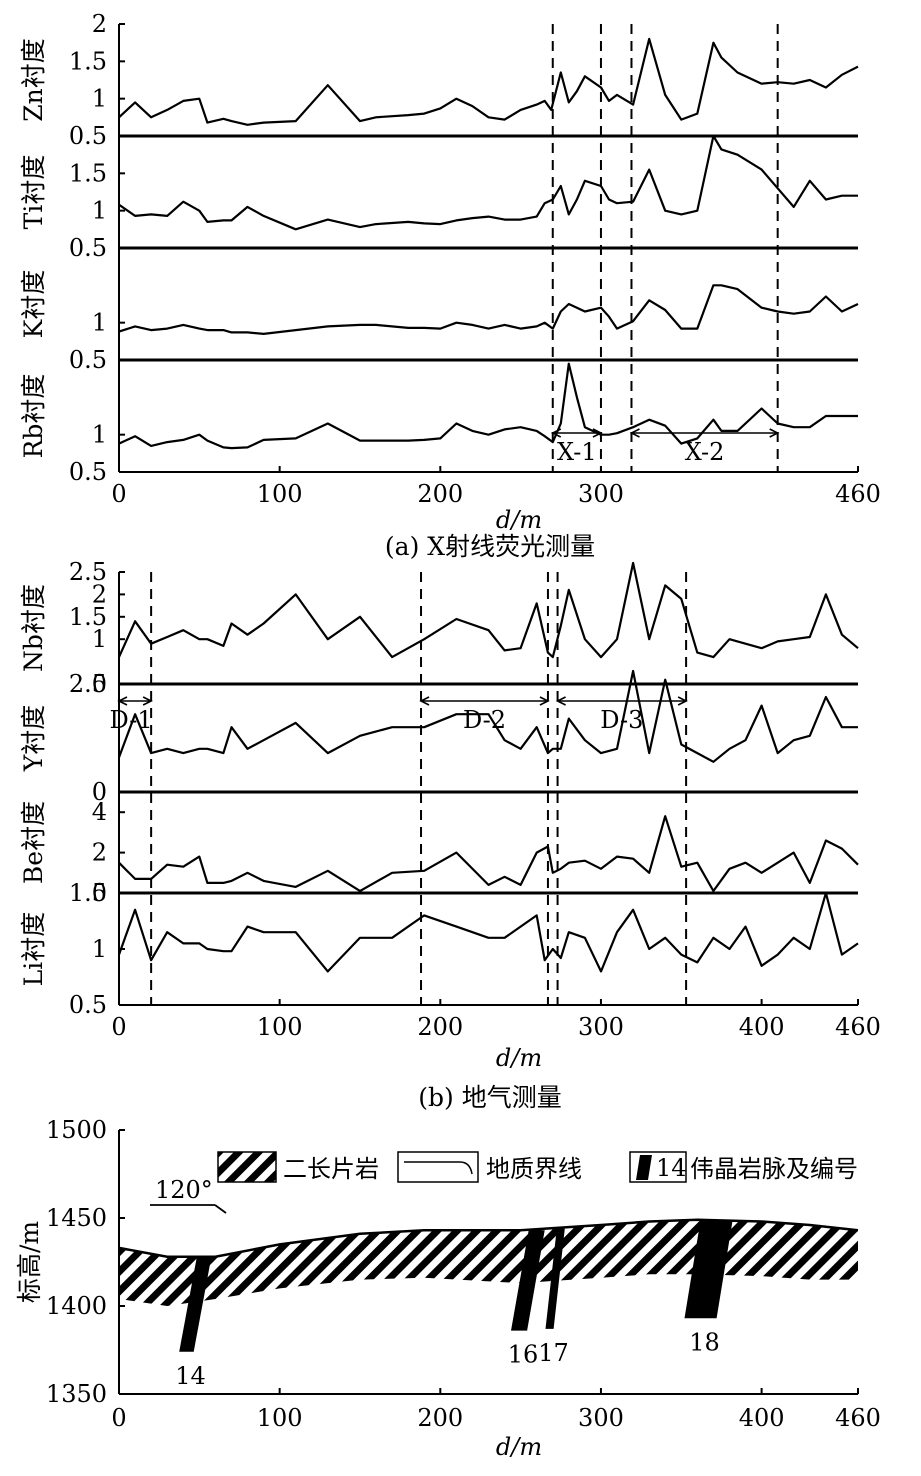 Image resolution: width=921 pixels, height=1476 pixels. I want to click on legend-boundary-curve, so click(438, 1168).